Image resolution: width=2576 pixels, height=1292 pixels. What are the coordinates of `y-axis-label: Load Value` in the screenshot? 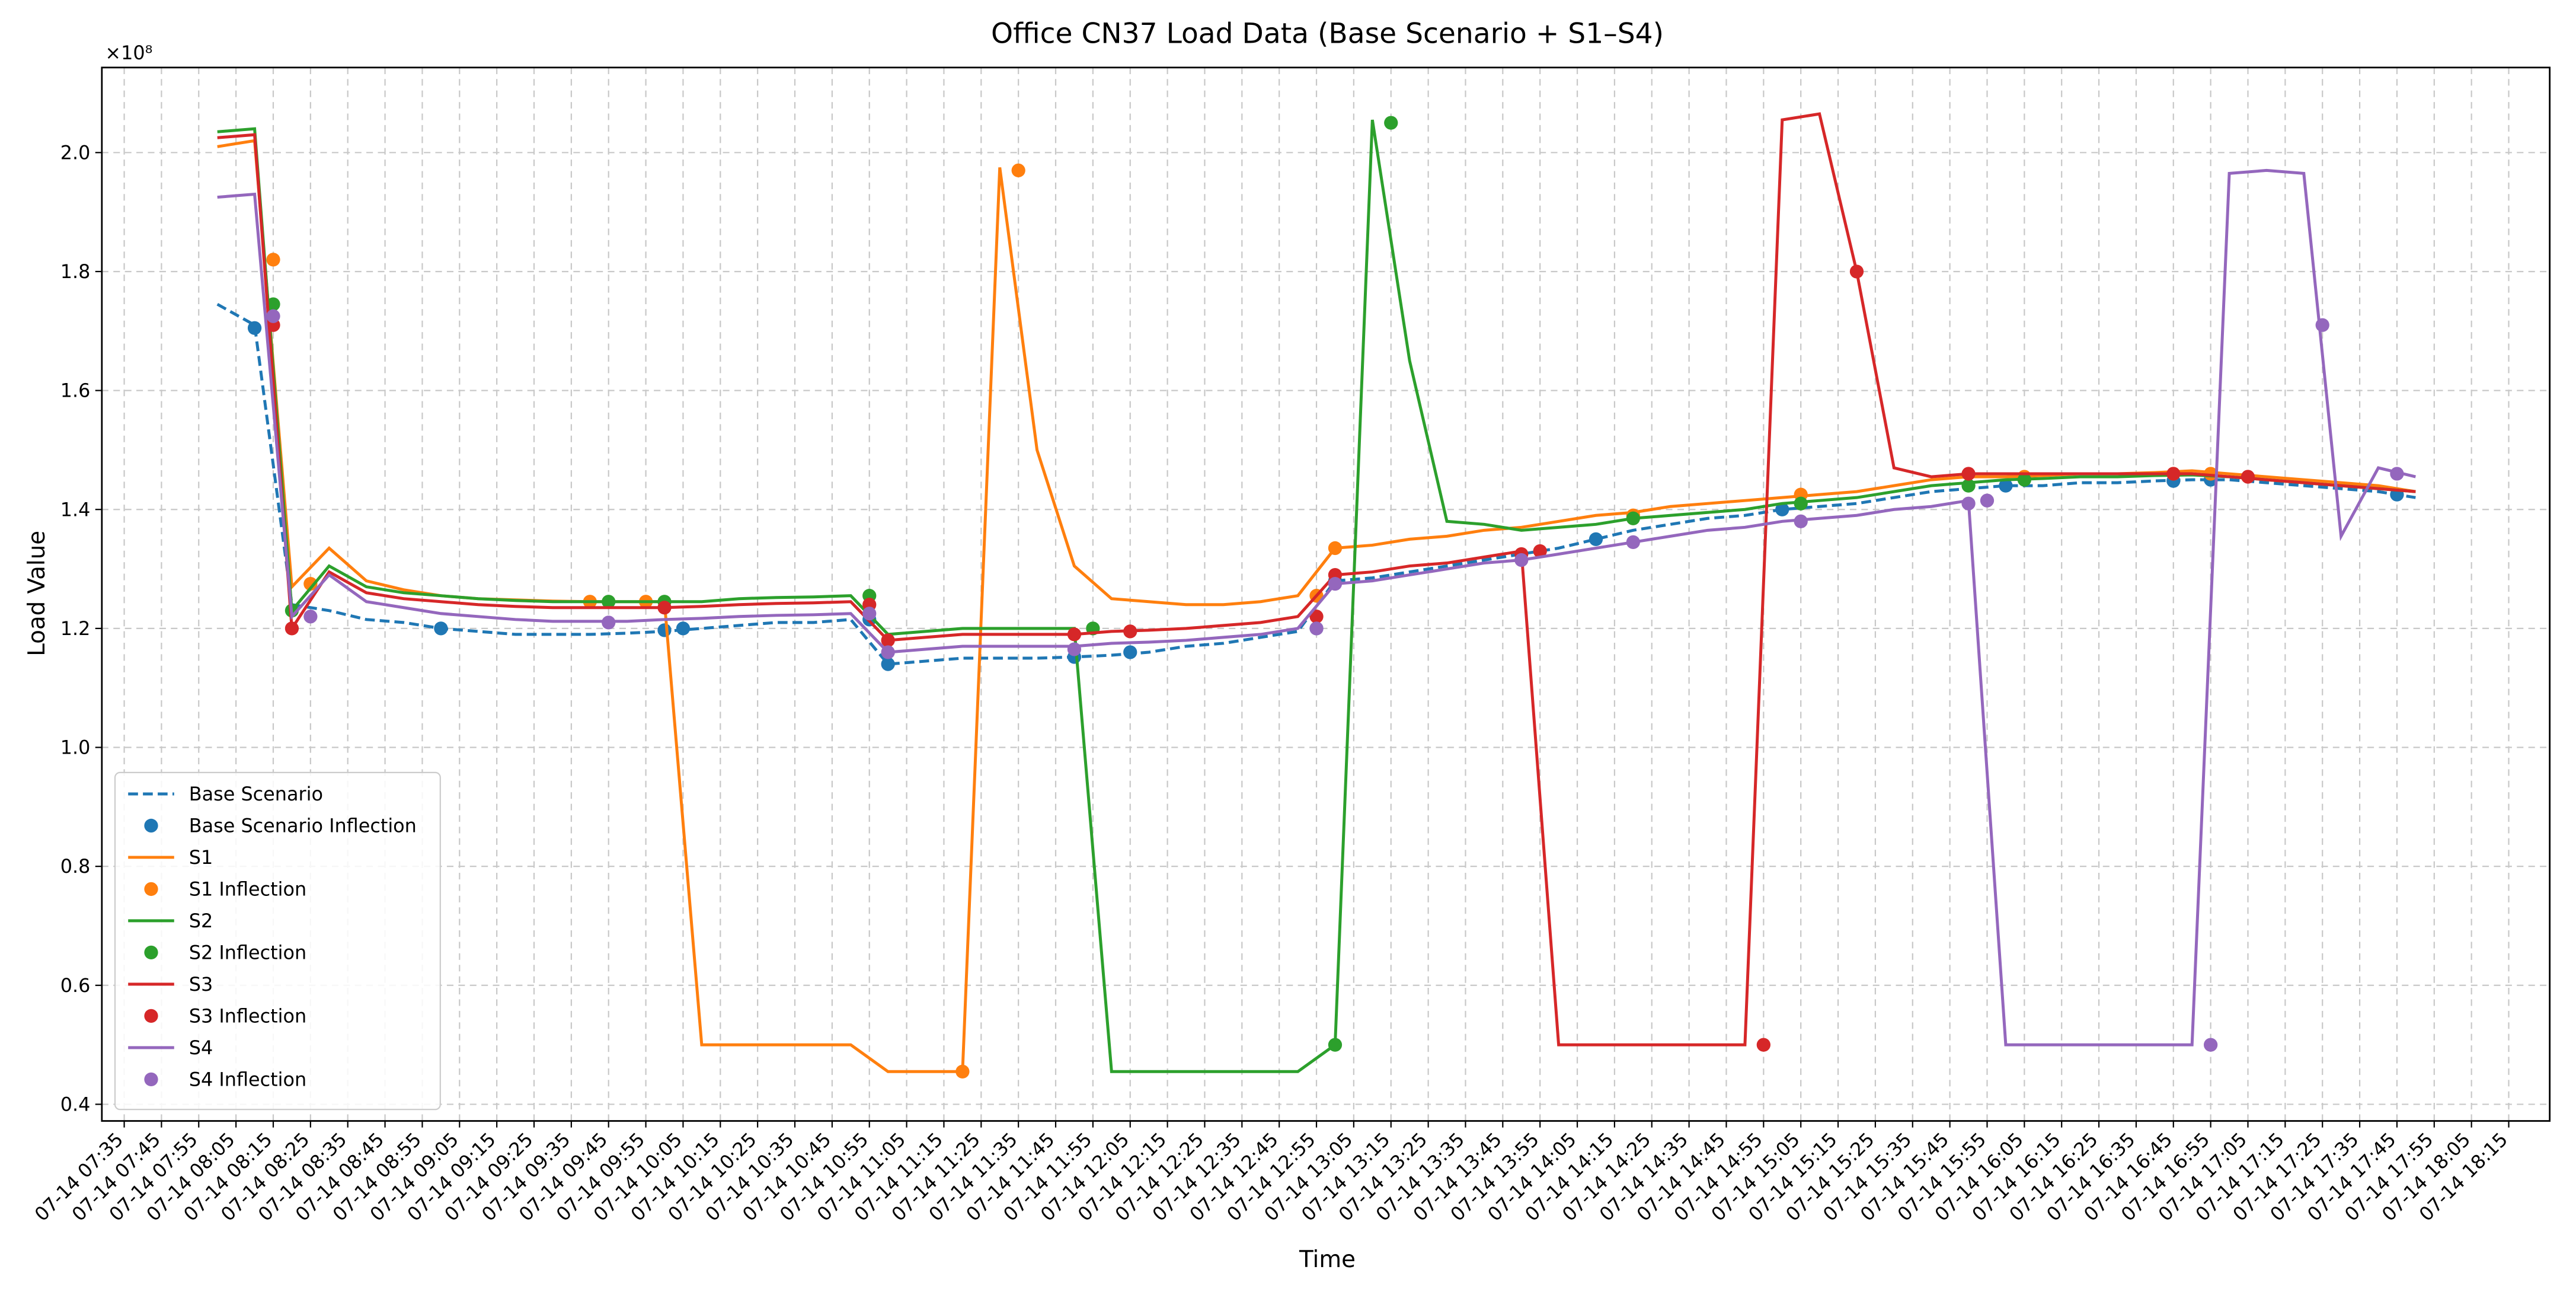 It's located at (37, 593).